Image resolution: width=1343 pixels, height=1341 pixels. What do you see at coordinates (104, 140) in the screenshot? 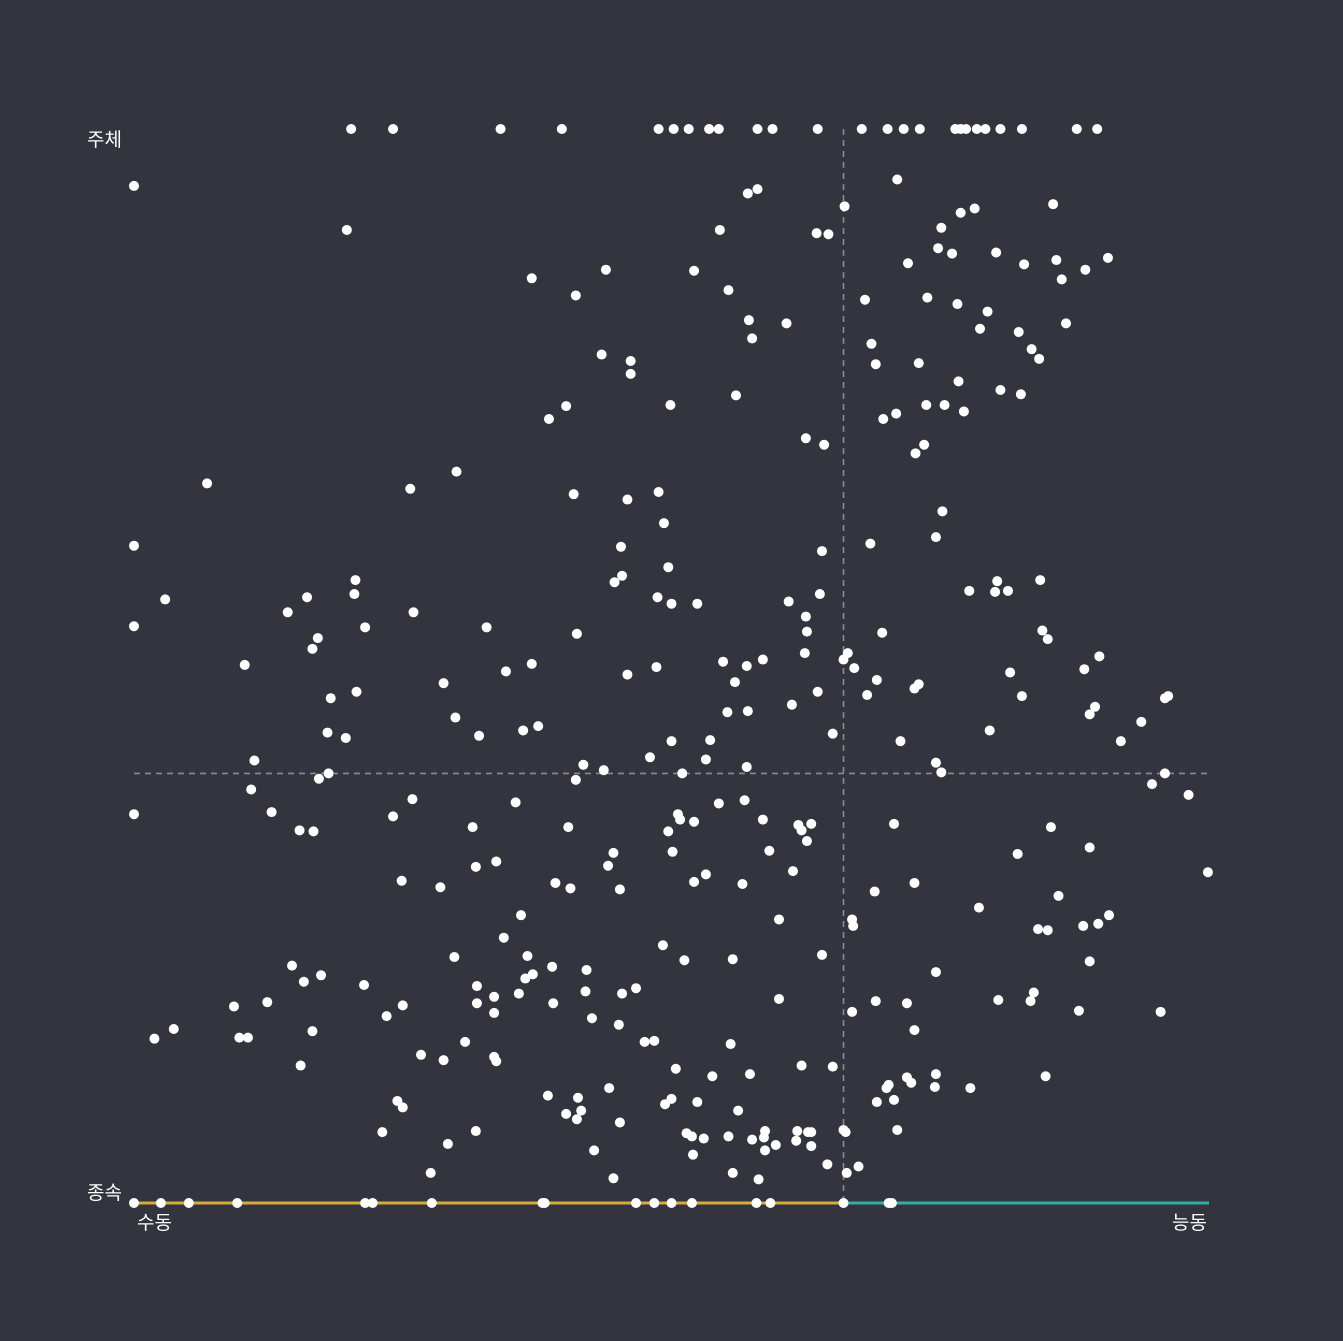
I see `y-top-label: 주체` at bounding box center [104, 140].